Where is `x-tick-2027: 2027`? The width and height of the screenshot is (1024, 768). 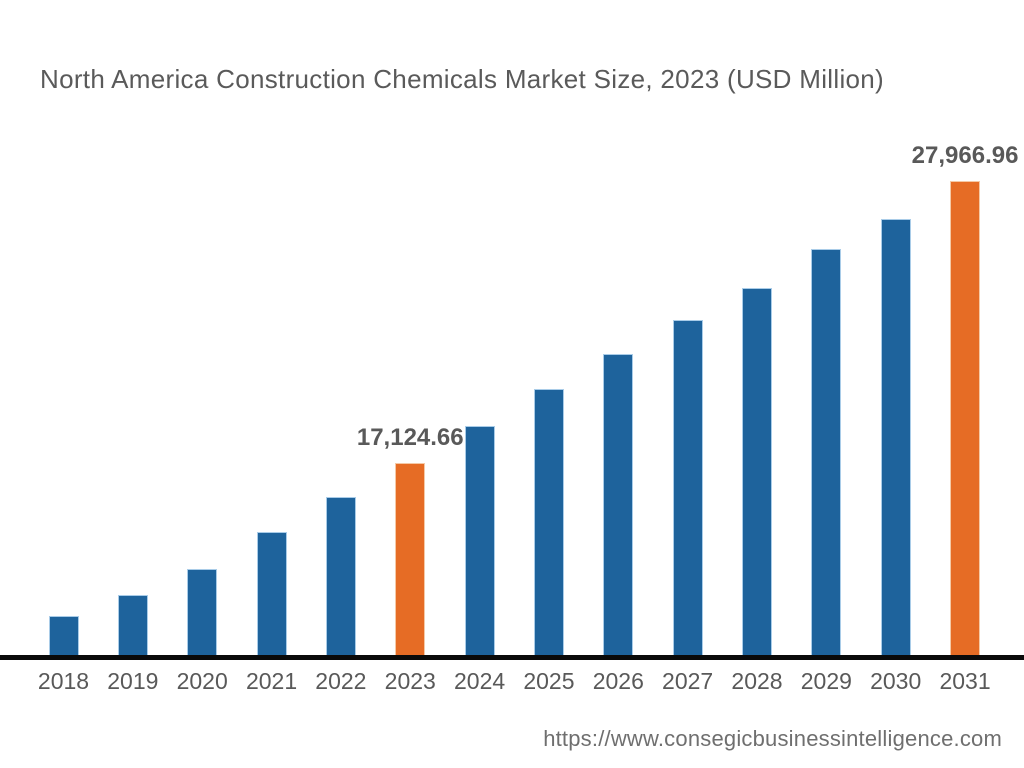
x-tick-2027: 2027 is located at coordinates (688, 681).